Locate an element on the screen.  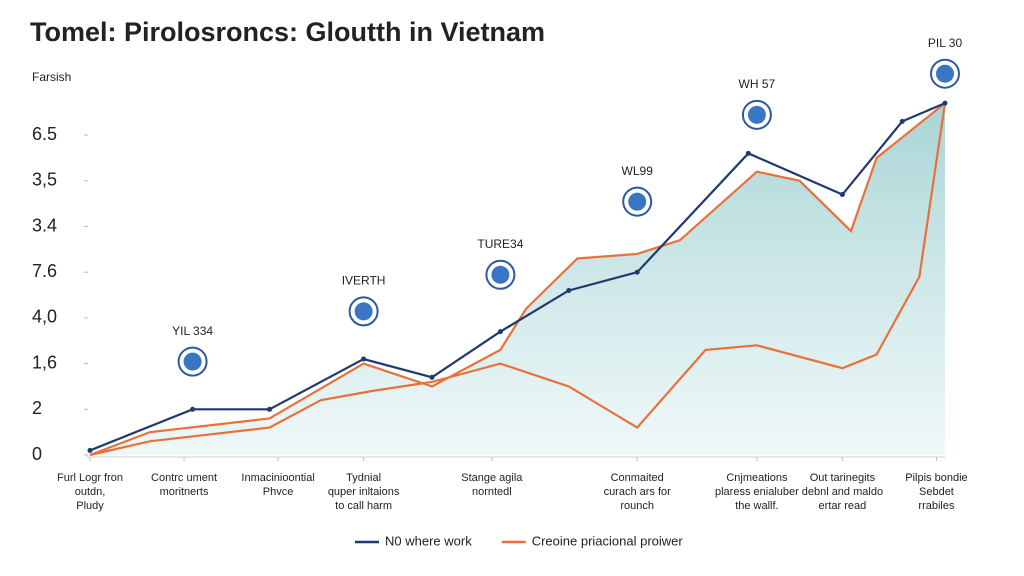
x-tick-label: Furl Logr fron outdn, Pludy is located at coordinates (90, 492).